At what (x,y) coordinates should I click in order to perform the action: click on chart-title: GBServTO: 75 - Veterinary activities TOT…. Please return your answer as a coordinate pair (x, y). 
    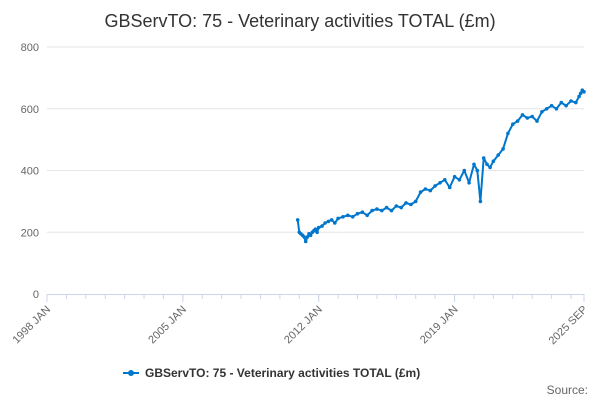
    Looking at the image, I should click on (299, 21).